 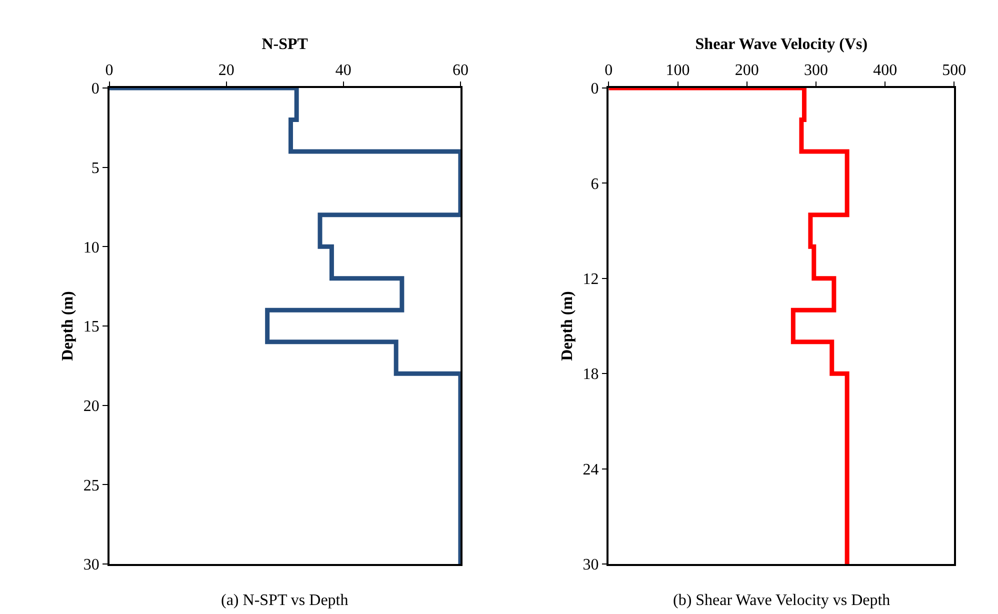 What do you see at coordinates (954, 70) in the screenshot?
I see `x-tick-label: 500` at bounding box center [954, 70].